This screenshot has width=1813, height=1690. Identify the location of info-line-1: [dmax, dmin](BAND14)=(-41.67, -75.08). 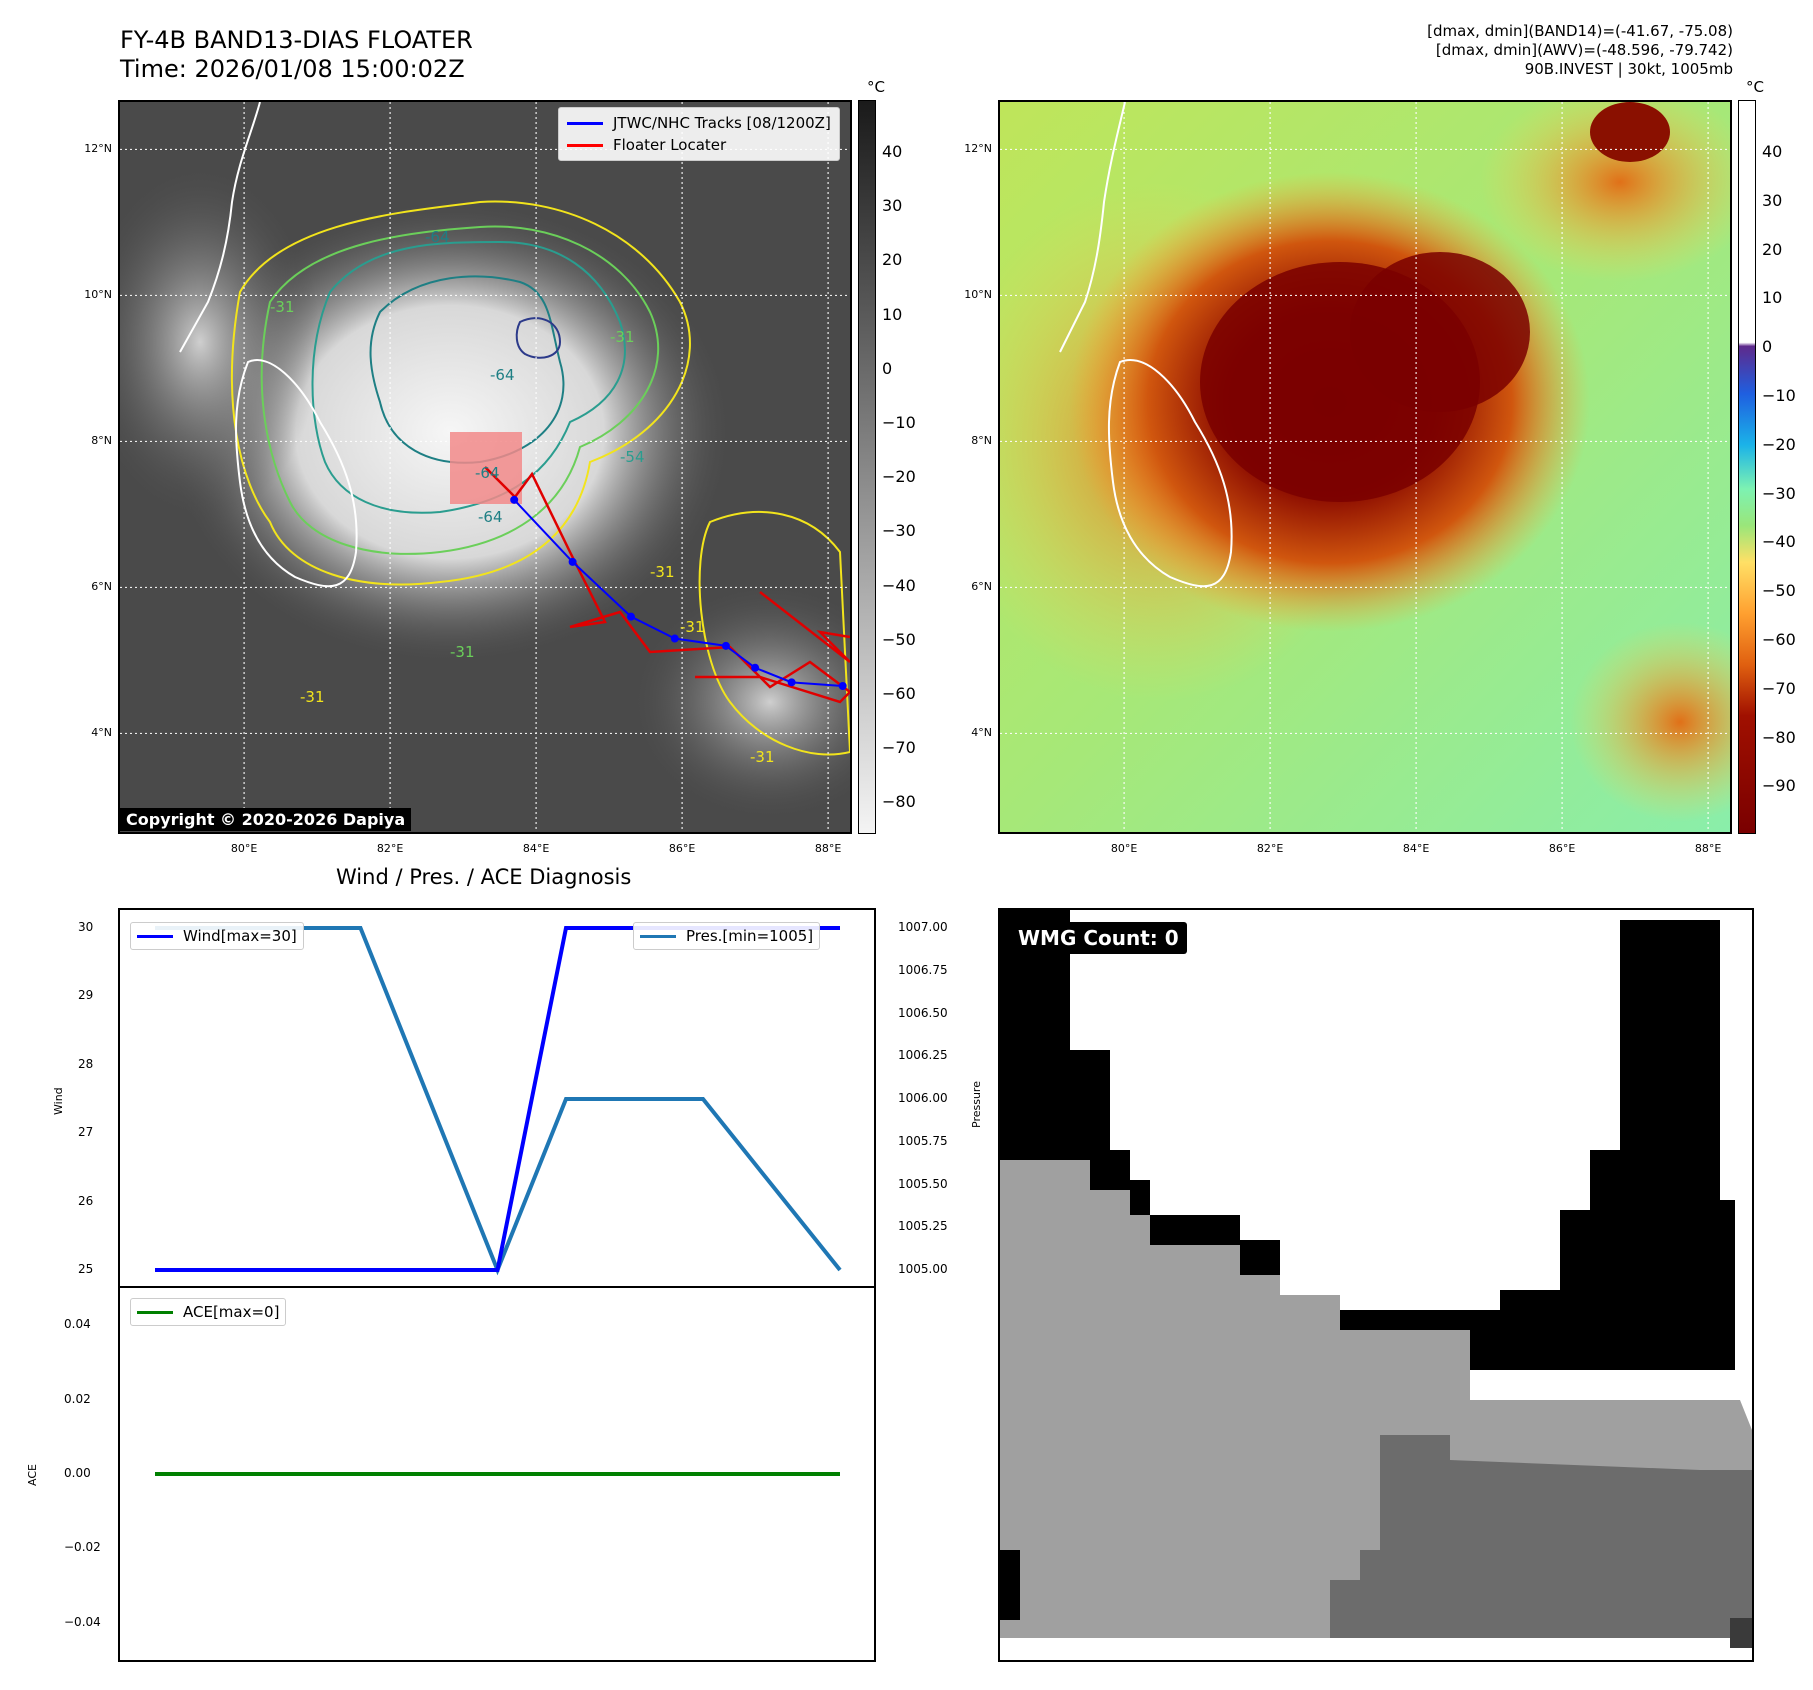
(1580, 31).